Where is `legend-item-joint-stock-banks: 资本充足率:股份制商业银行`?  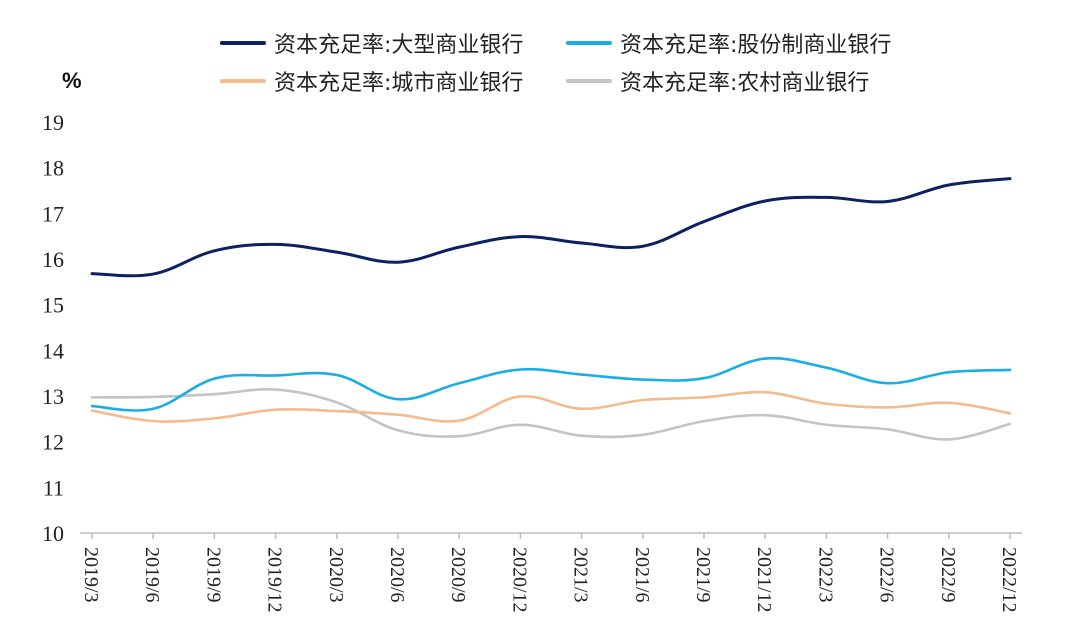 legend-item-joint-stock-banks: 资本充足率:股份制商业银行 is located at coordinates (728, 43).